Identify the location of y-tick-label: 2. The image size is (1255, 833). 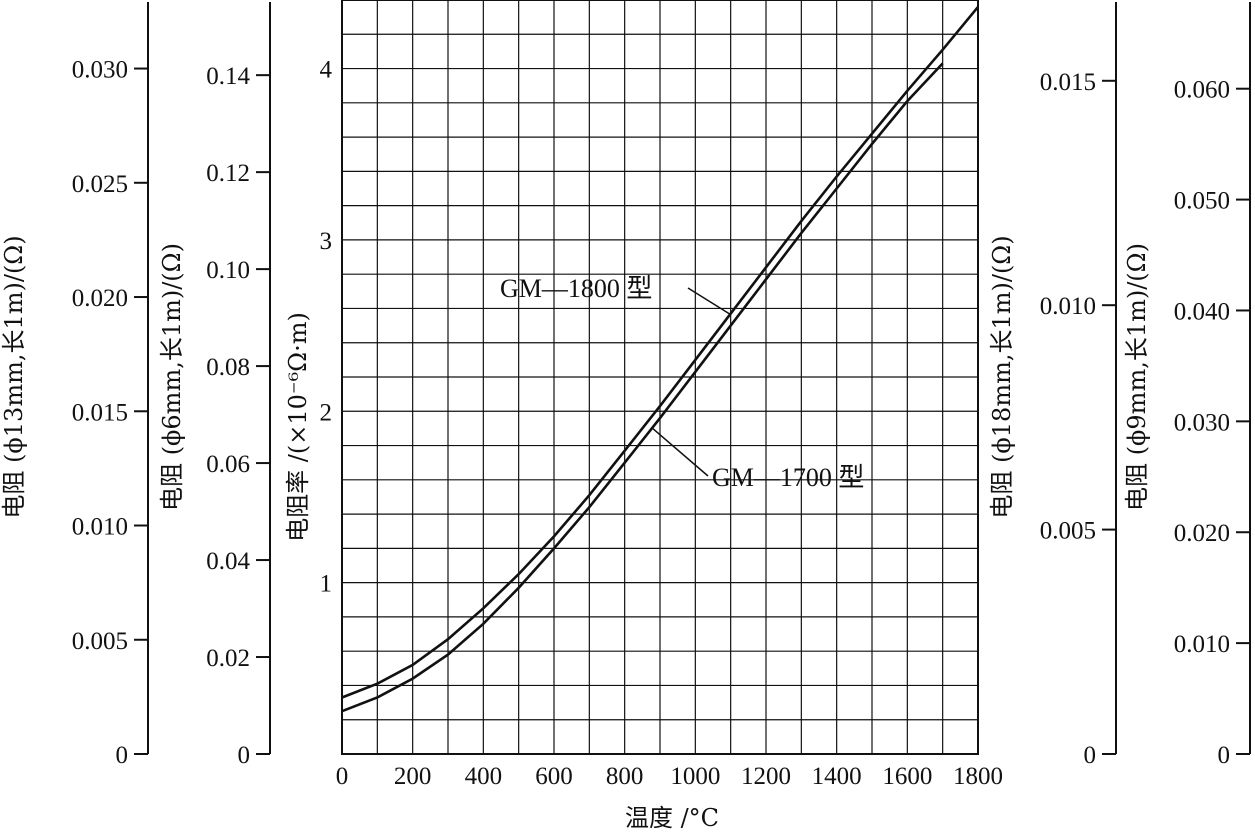
(326, 412).